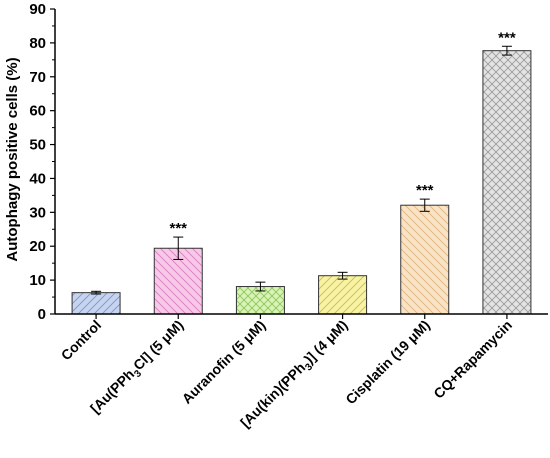  What do you see at coordinates (37, 43) in the screenshot?
I see `y-tick-label: 80` at bounding box center [37, 43].